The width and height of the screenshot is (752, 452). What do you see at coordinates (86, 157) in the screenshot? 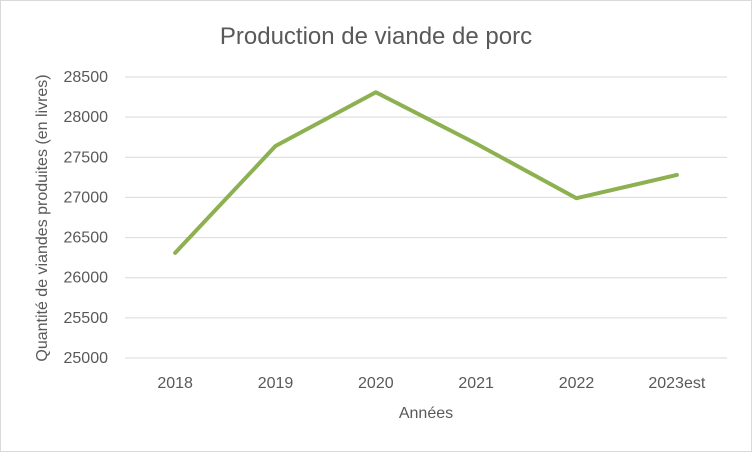
I see `y-tick-label: 27500` at bounding box center [86, 157].